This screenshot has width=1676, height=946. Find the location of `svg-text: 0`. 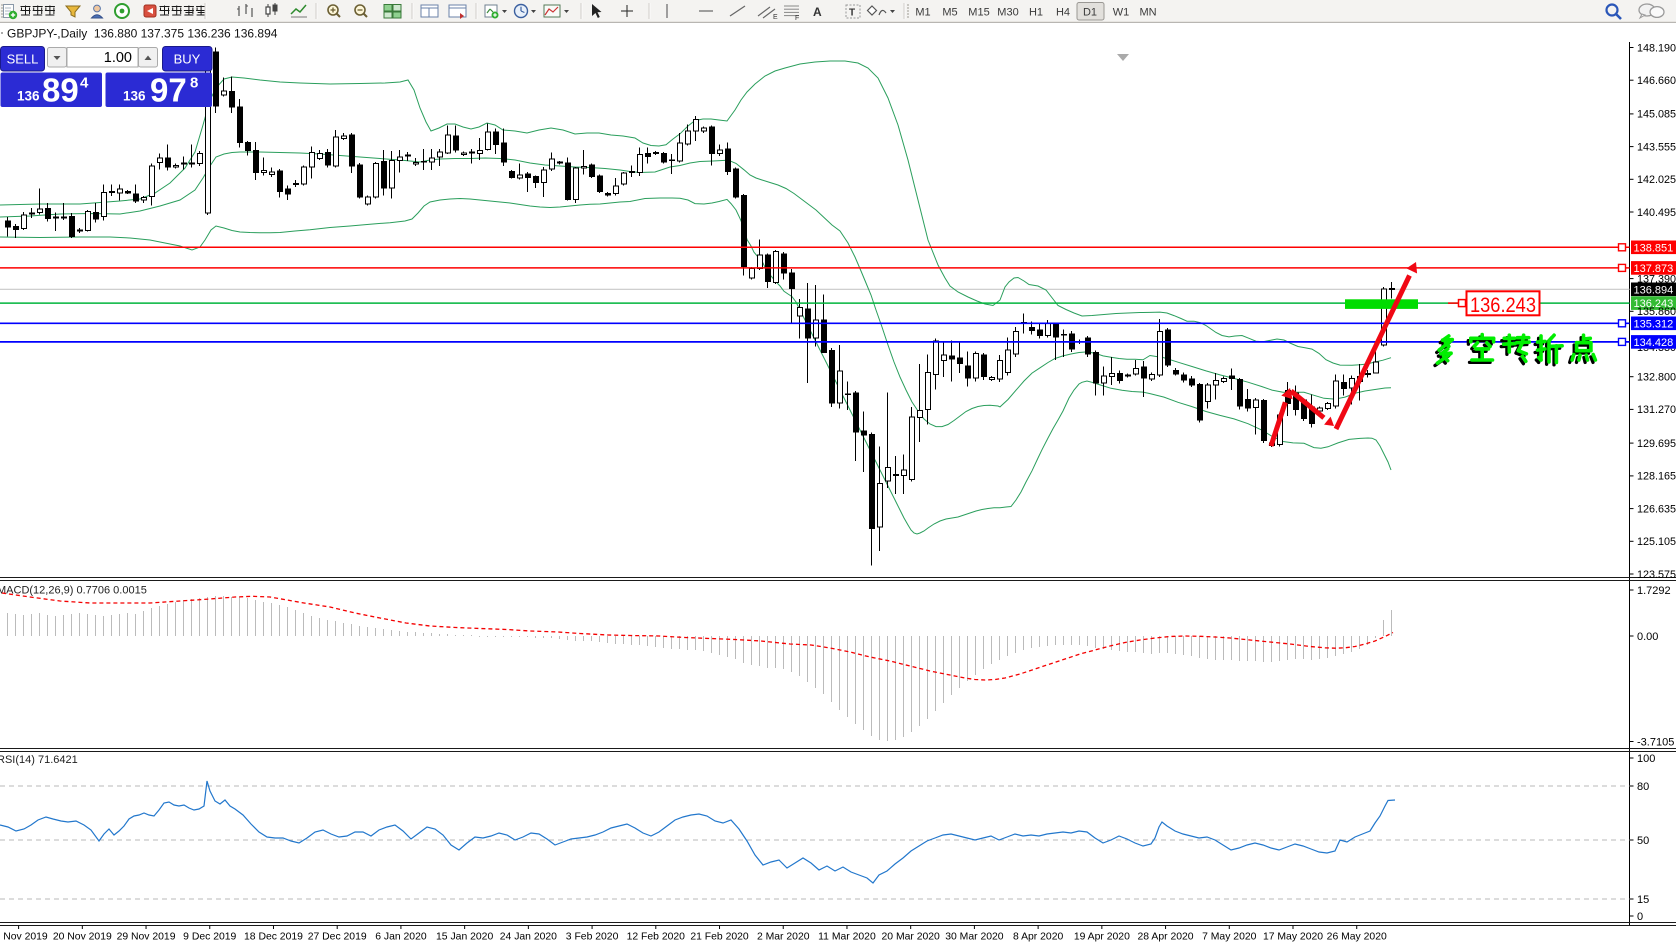

svg-text: 0 is located at coordinates (1640, 917).